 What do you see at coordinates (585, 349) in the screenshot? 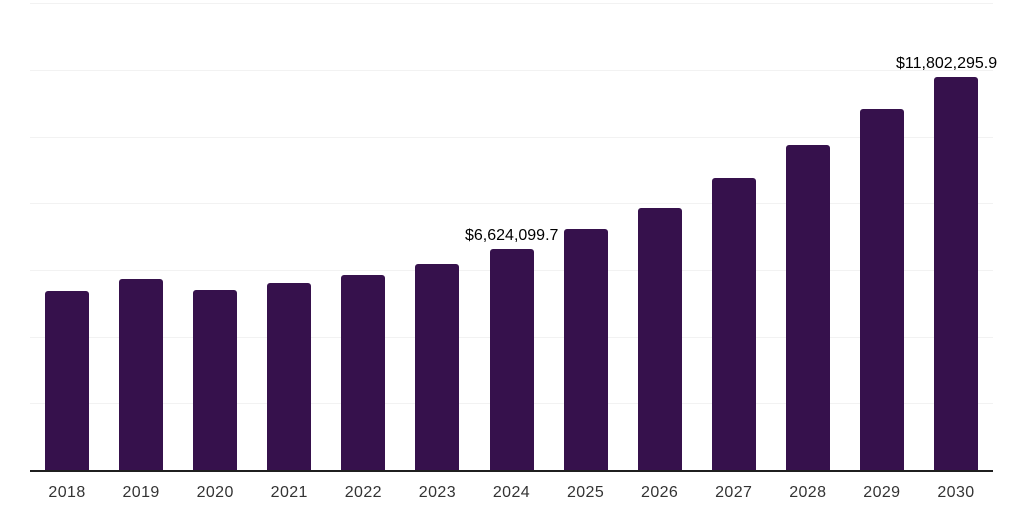
I see `bar-2025` at bounding box center [585, 349].